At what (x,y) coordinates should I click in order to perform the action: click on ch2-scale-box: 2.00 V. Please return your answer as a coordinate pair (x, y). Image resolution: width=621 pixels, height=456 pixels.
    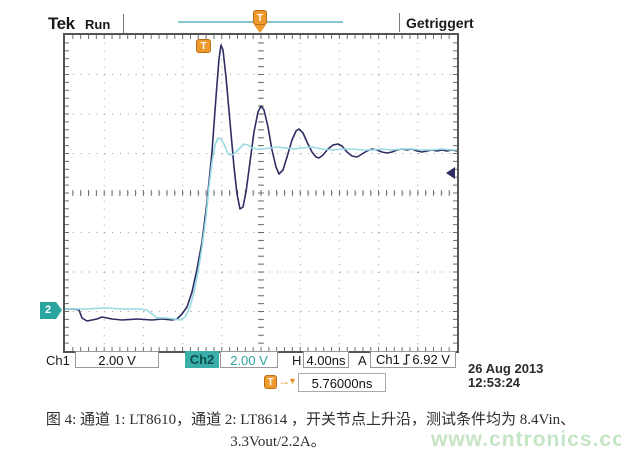
    Looking at the image, I should click on (249, 359).